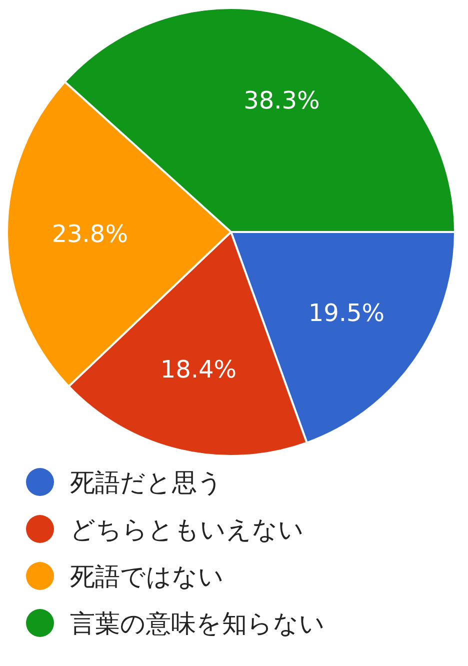  Describe the element at coordinates (346, 313) in the screenshot. I see `data-label: 19.5%` at that location.